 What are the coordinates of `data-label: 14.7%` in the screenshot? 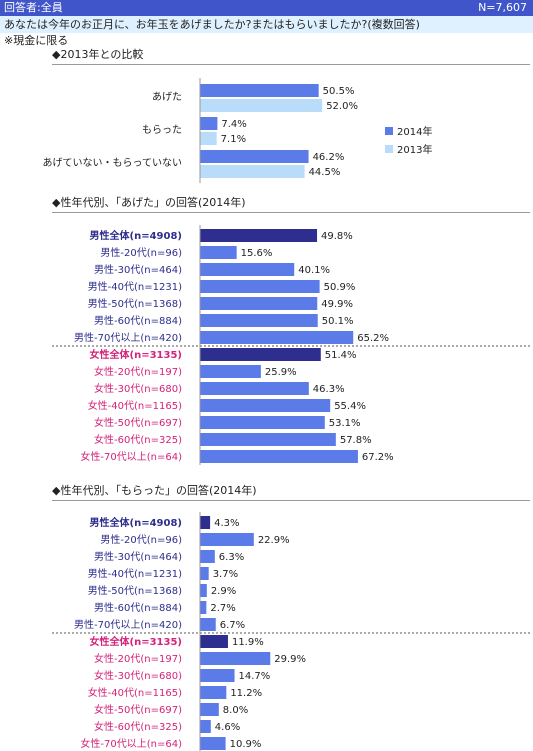 It's located at (255, 676).